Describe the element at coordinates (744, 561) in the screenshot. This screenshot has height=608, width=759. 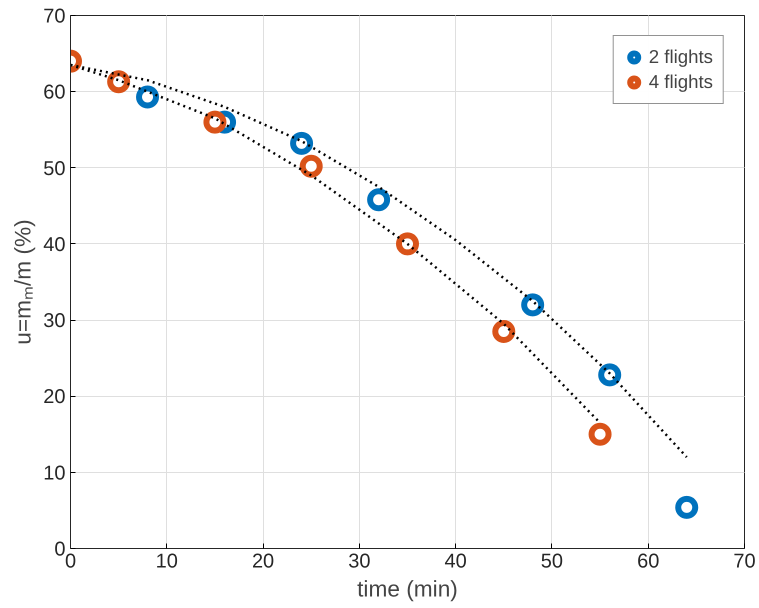
I see `x-tick-label: 70` at that location.